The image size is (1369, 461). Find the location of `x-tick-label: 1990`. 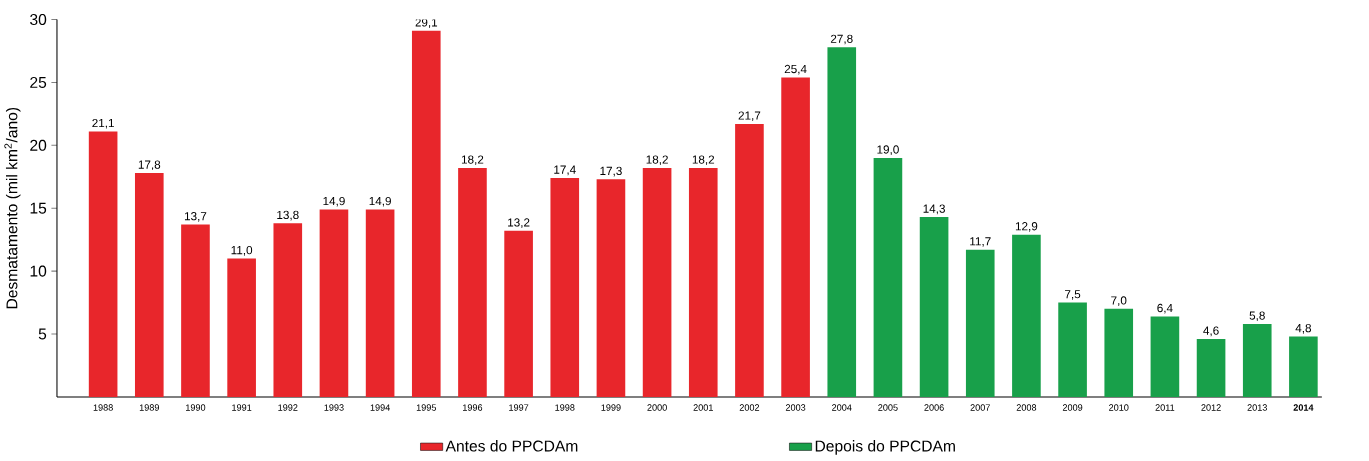

x-tick-label: 1990 is located at coordinates (196, 407).